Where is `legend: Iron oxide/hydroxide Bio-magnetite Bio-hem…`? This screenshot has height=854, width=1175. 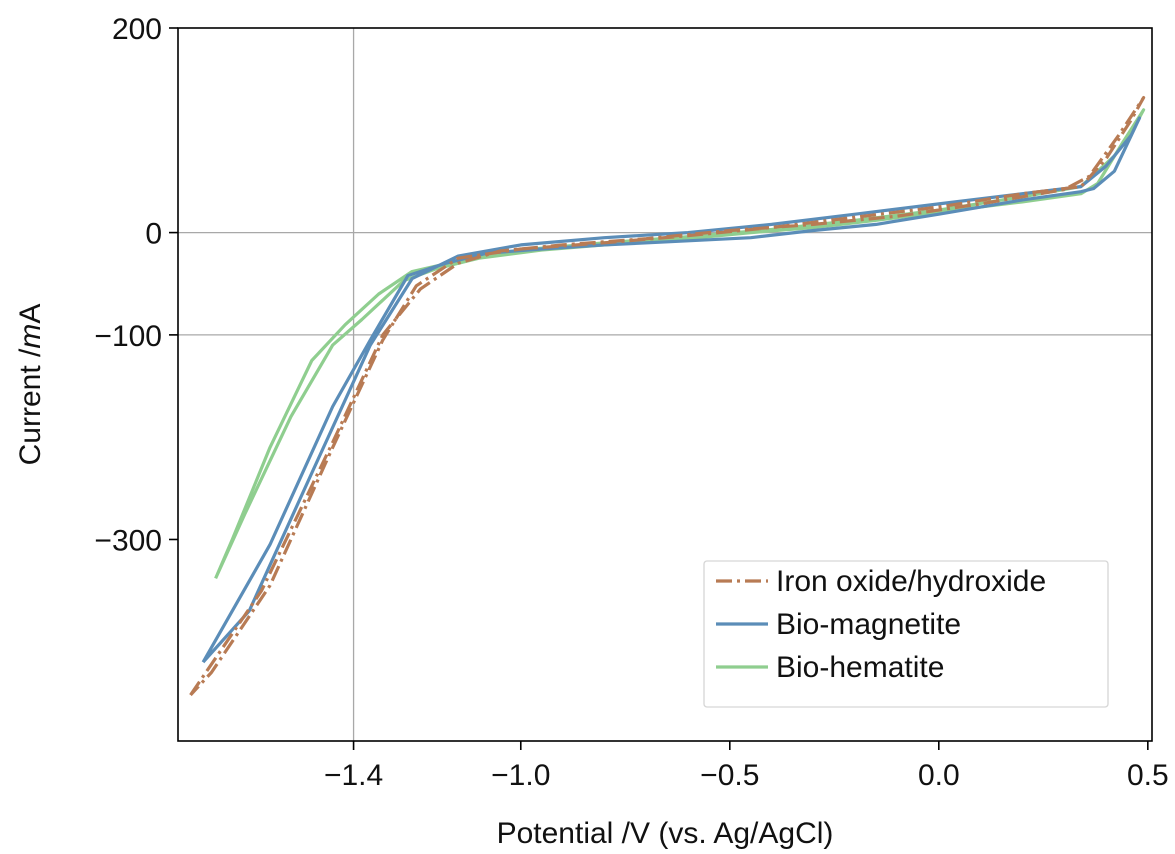
legend: Iron oxide/hydroxide Bio-magnetite Bio-hem… is located at coordinates (906, 634).